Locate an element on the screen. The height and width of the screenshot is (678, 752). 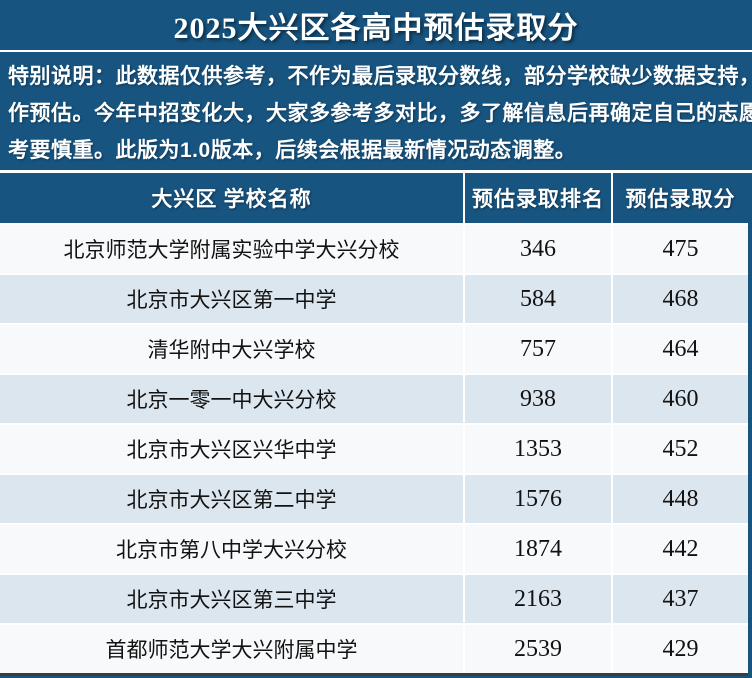
score-cell: 429 is located at coordinates (680, 649).